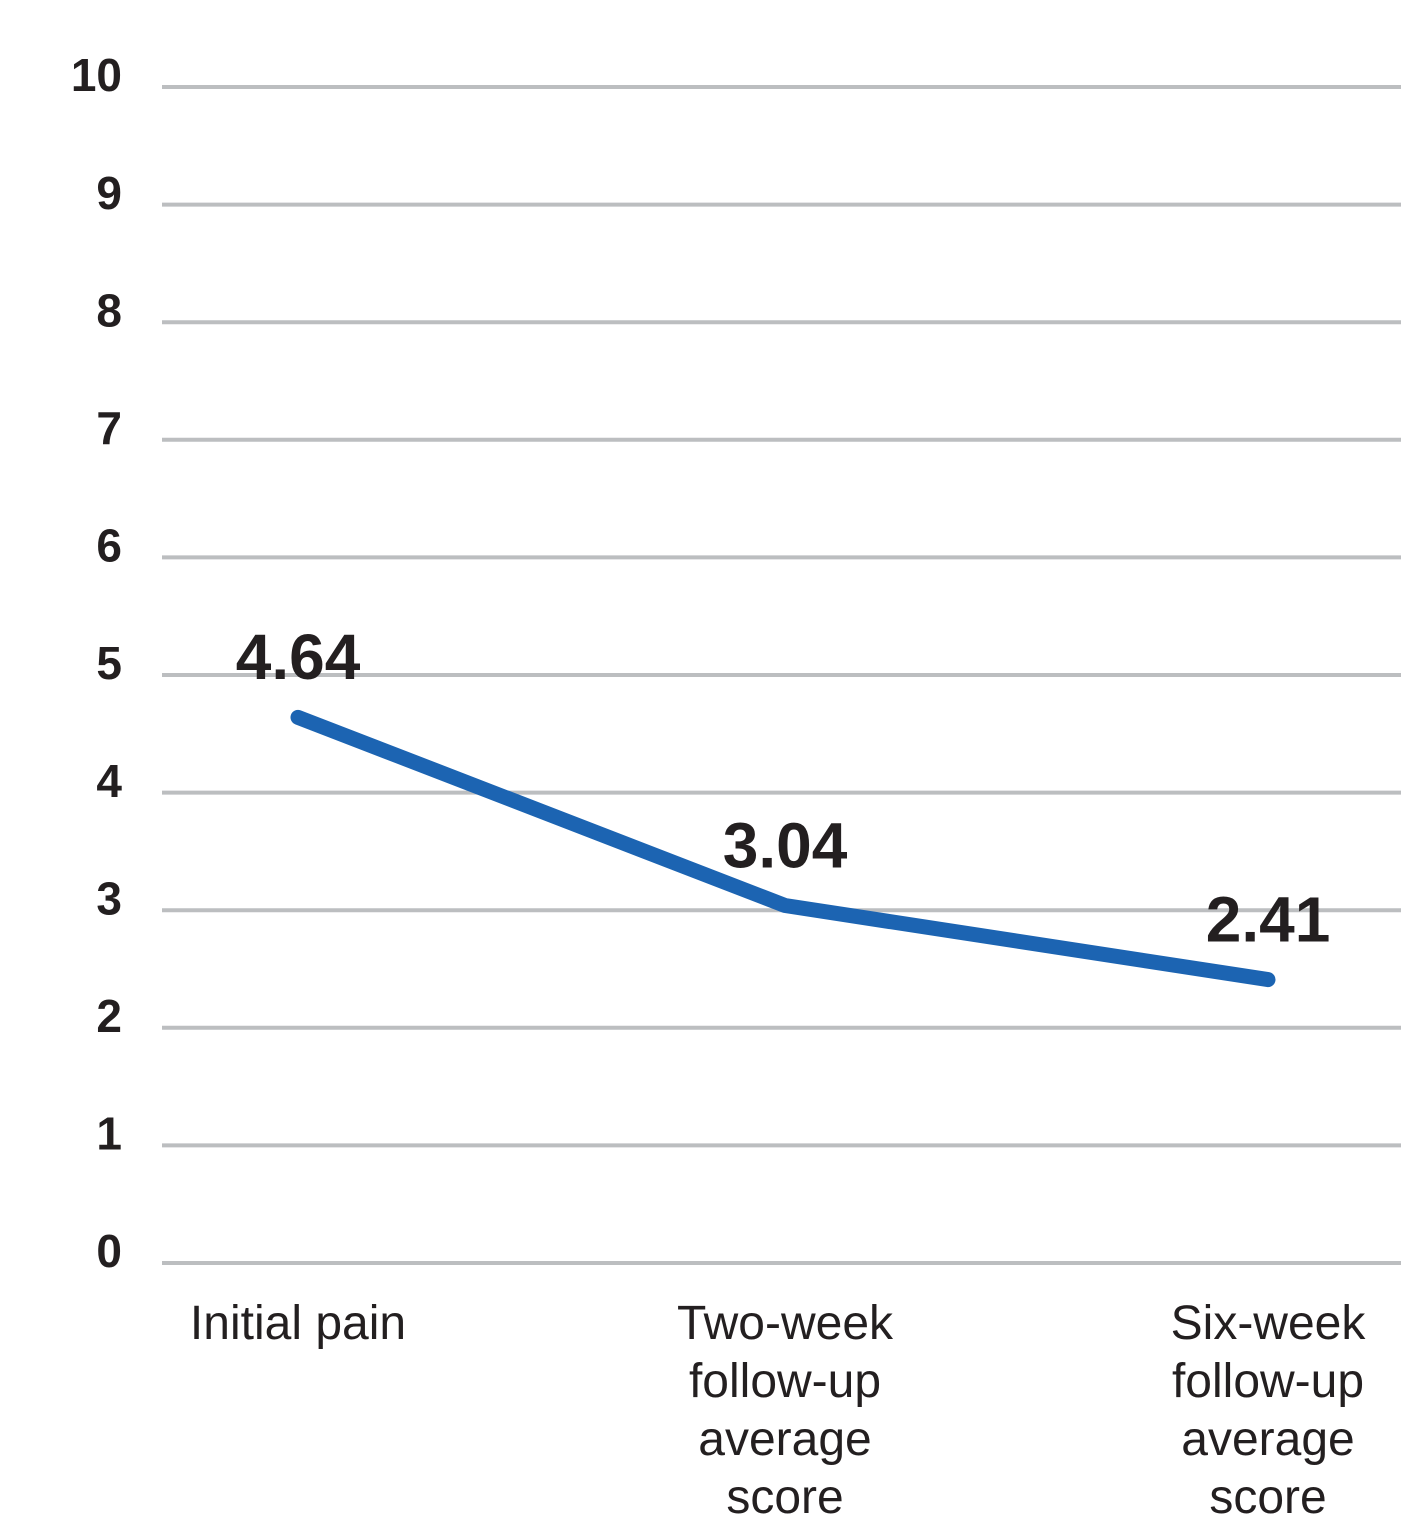  Describe the element at coordinates (109, 546) in the screenshot. I see `y-tick-label: 6` at that location.